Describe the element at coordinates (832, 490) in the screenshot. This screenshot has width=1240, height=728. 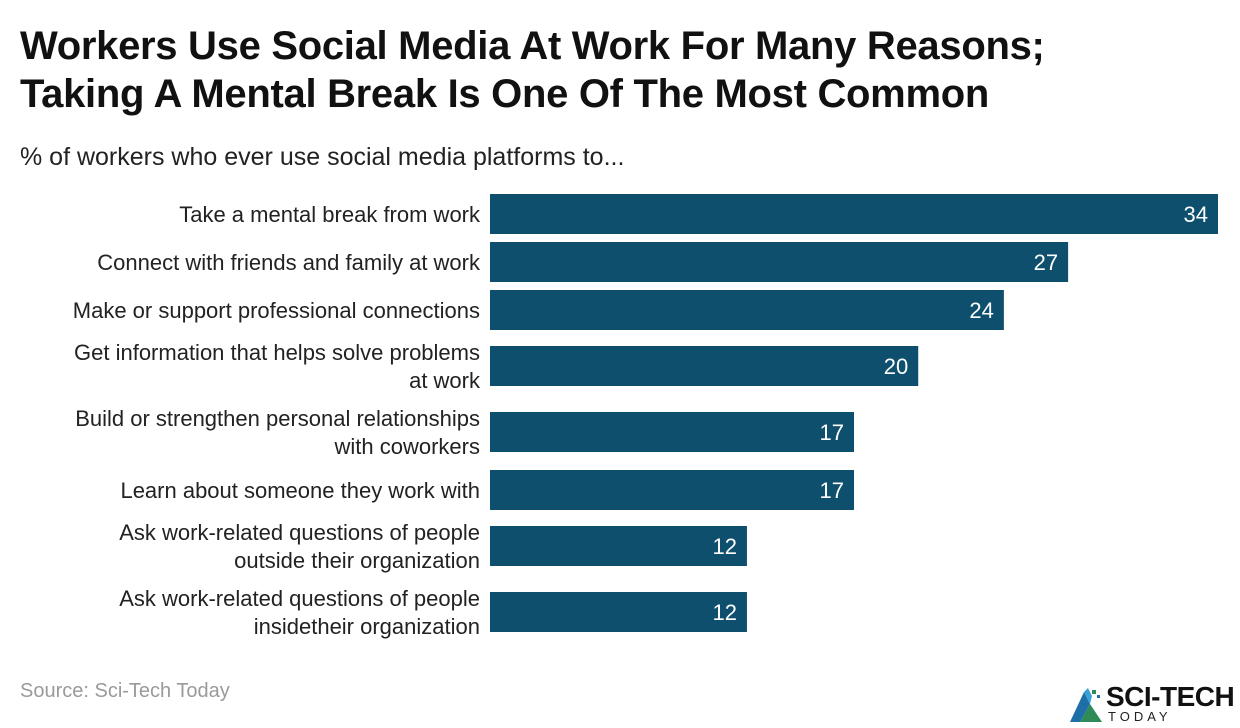
I see `value-label-5: 17` at that location.